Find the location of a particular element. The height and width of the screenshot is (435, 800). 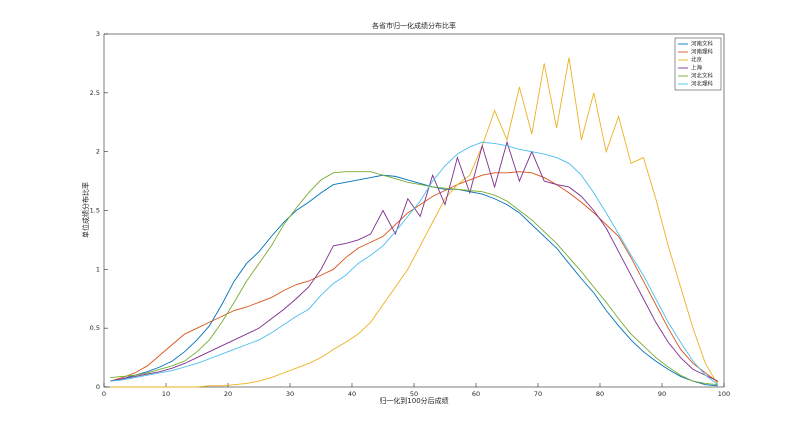

x-tick-label: 50 is located at coordinates (414, 394).